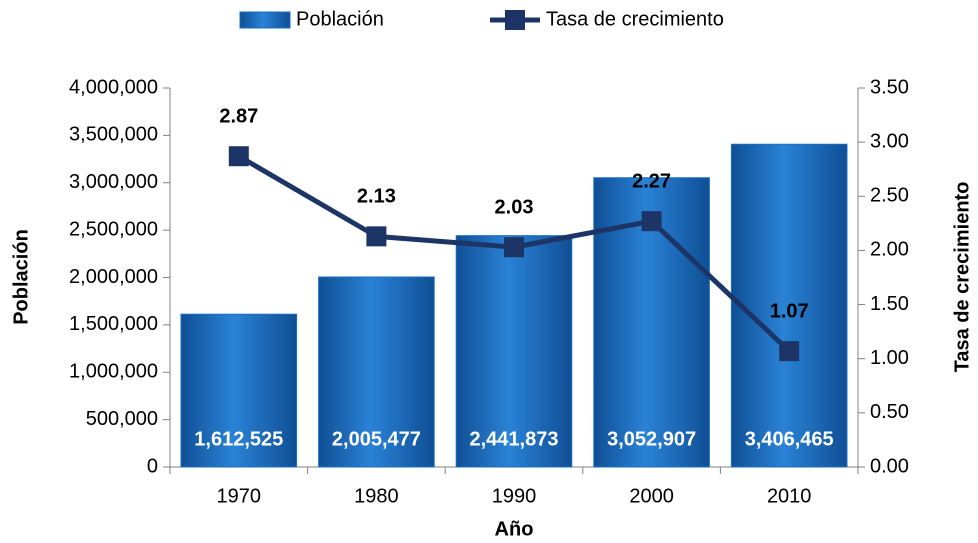 The image size is (978, 543). Describe the element at coordinates (514, 207) in the screenshot. I see `line-value-label: 2.03` at that location.